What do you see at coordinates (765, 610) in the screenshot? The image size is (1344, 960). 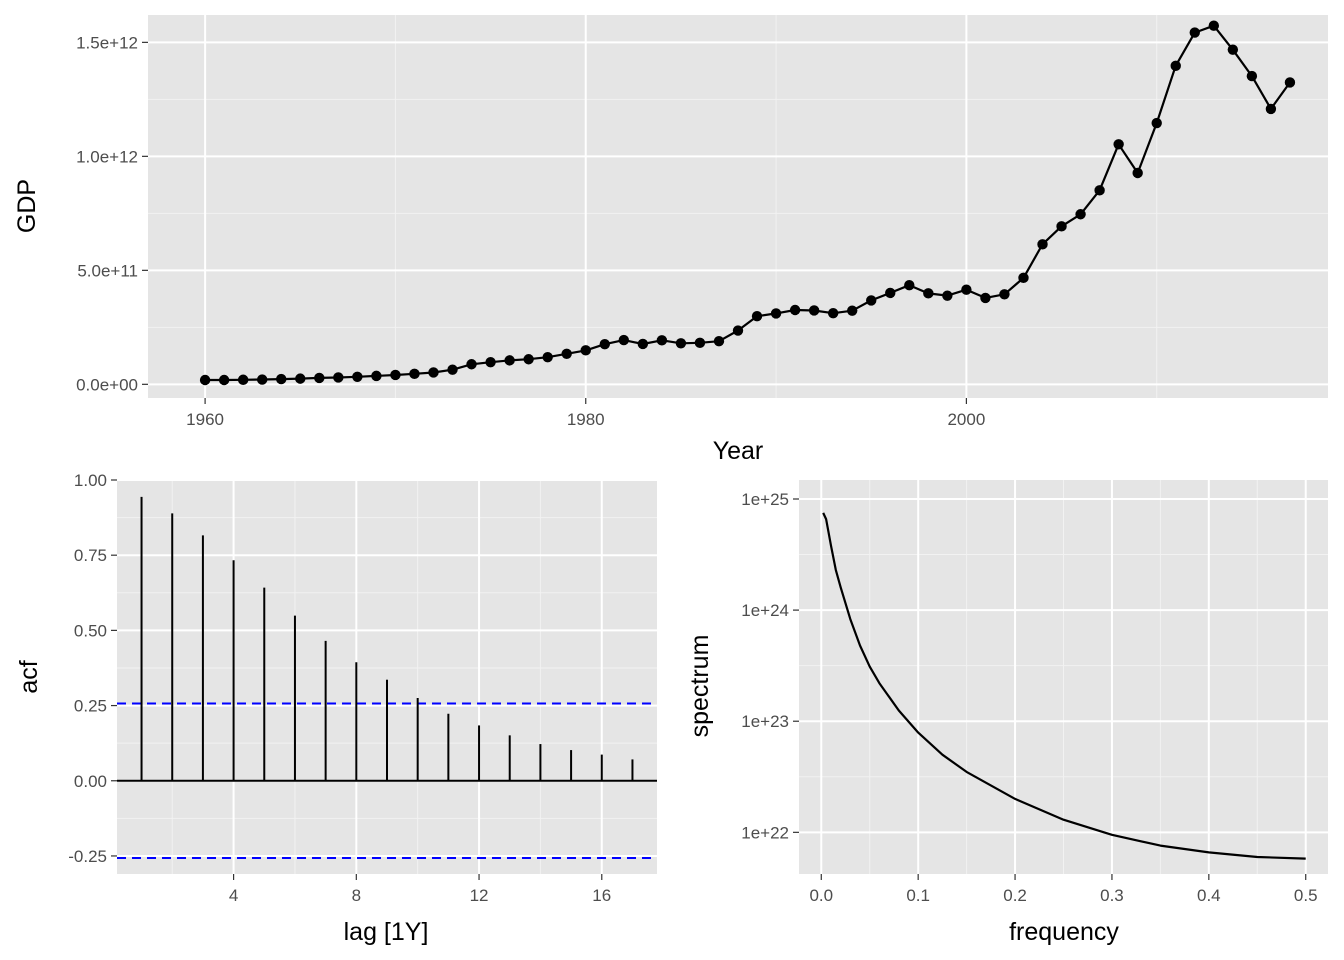 I see `spectrum-y-tick-label: 1e+24` at bounding box center [765, 610].